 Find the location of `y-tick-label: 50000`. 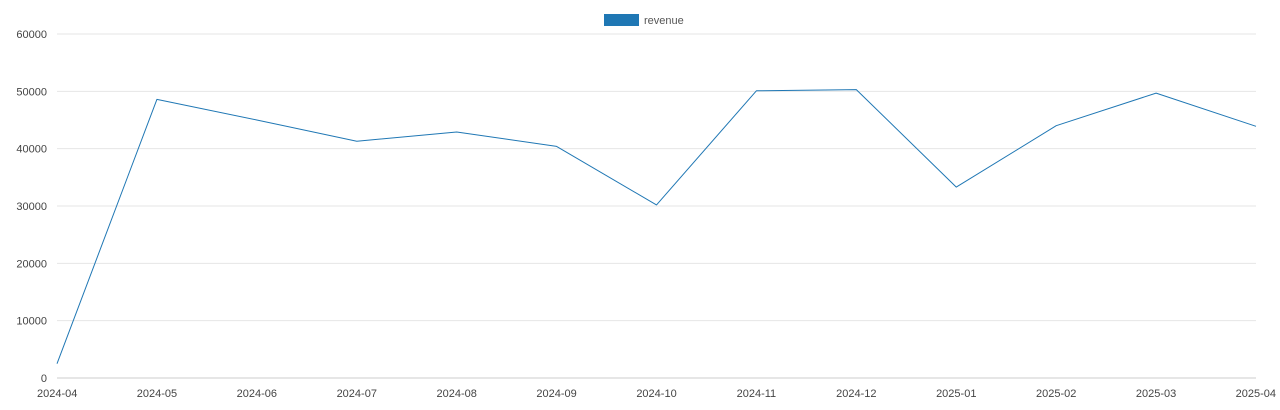

y-tick-label: 50000 is located at coordinates (31, 92).